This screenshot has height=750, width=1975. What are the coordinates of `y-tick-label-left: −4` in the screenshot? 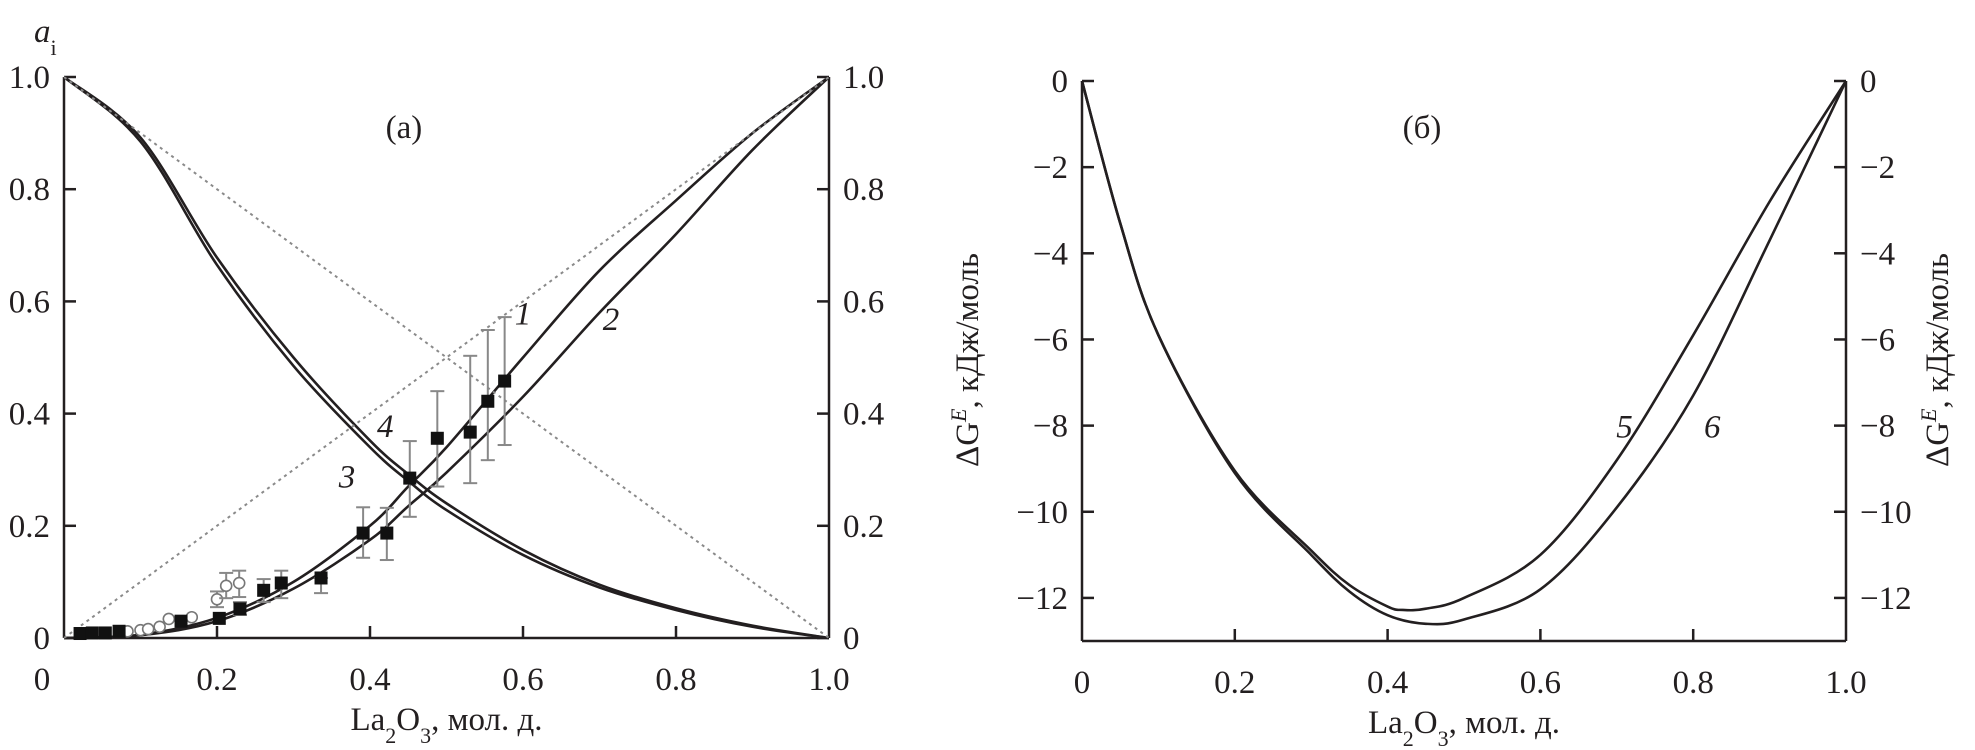 It's located at (1050, 254).